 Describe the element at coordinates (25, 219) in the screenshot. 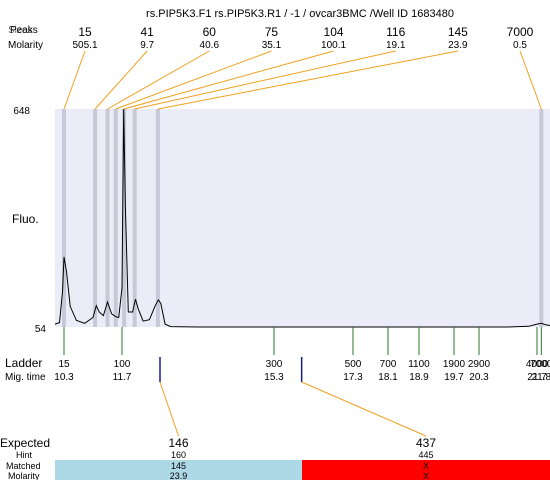

I see `y-axis-label: Fluo.` at that location.